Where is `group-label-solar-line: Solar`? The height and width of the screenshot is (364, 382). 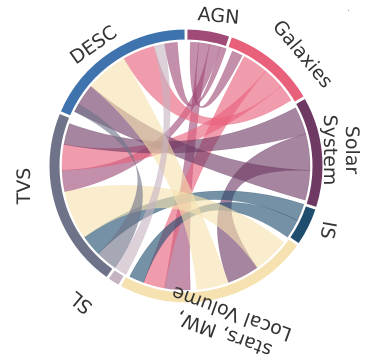
group-label-solar-line: Solar is located at coordinates (352, 150).